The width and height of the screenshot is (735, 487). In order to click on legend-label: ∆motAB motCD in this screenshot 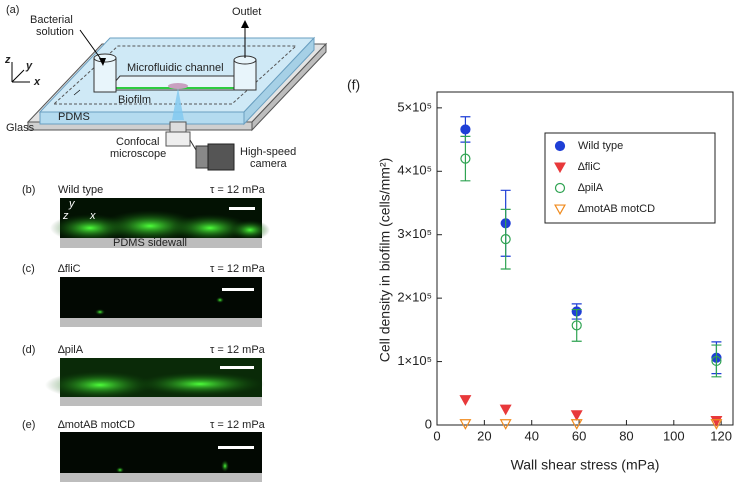, I will do `click(616, 209)`.